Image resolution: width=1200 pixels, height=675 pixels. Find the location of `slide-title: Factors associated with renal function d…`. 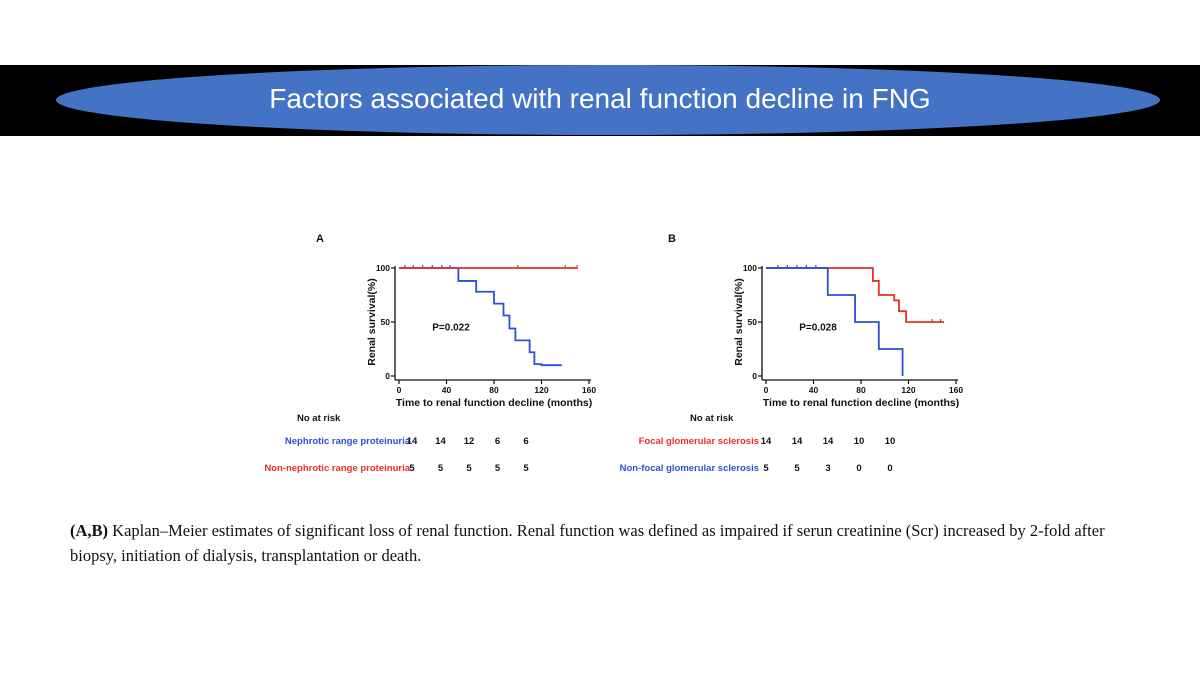

slide-title: Factors associated with renal function d… is located at coordinates (600, 98).